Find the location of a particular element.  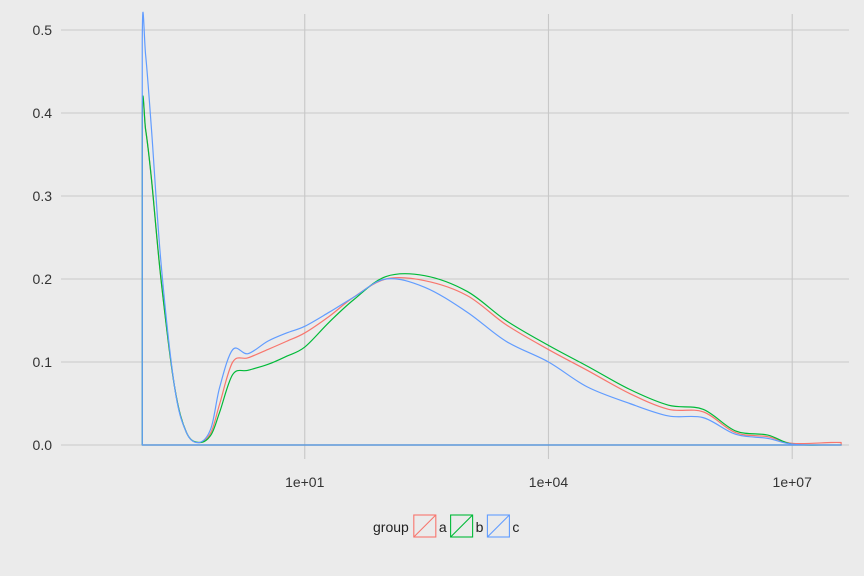

legend: group a b c is located at coordinates (446, 526).